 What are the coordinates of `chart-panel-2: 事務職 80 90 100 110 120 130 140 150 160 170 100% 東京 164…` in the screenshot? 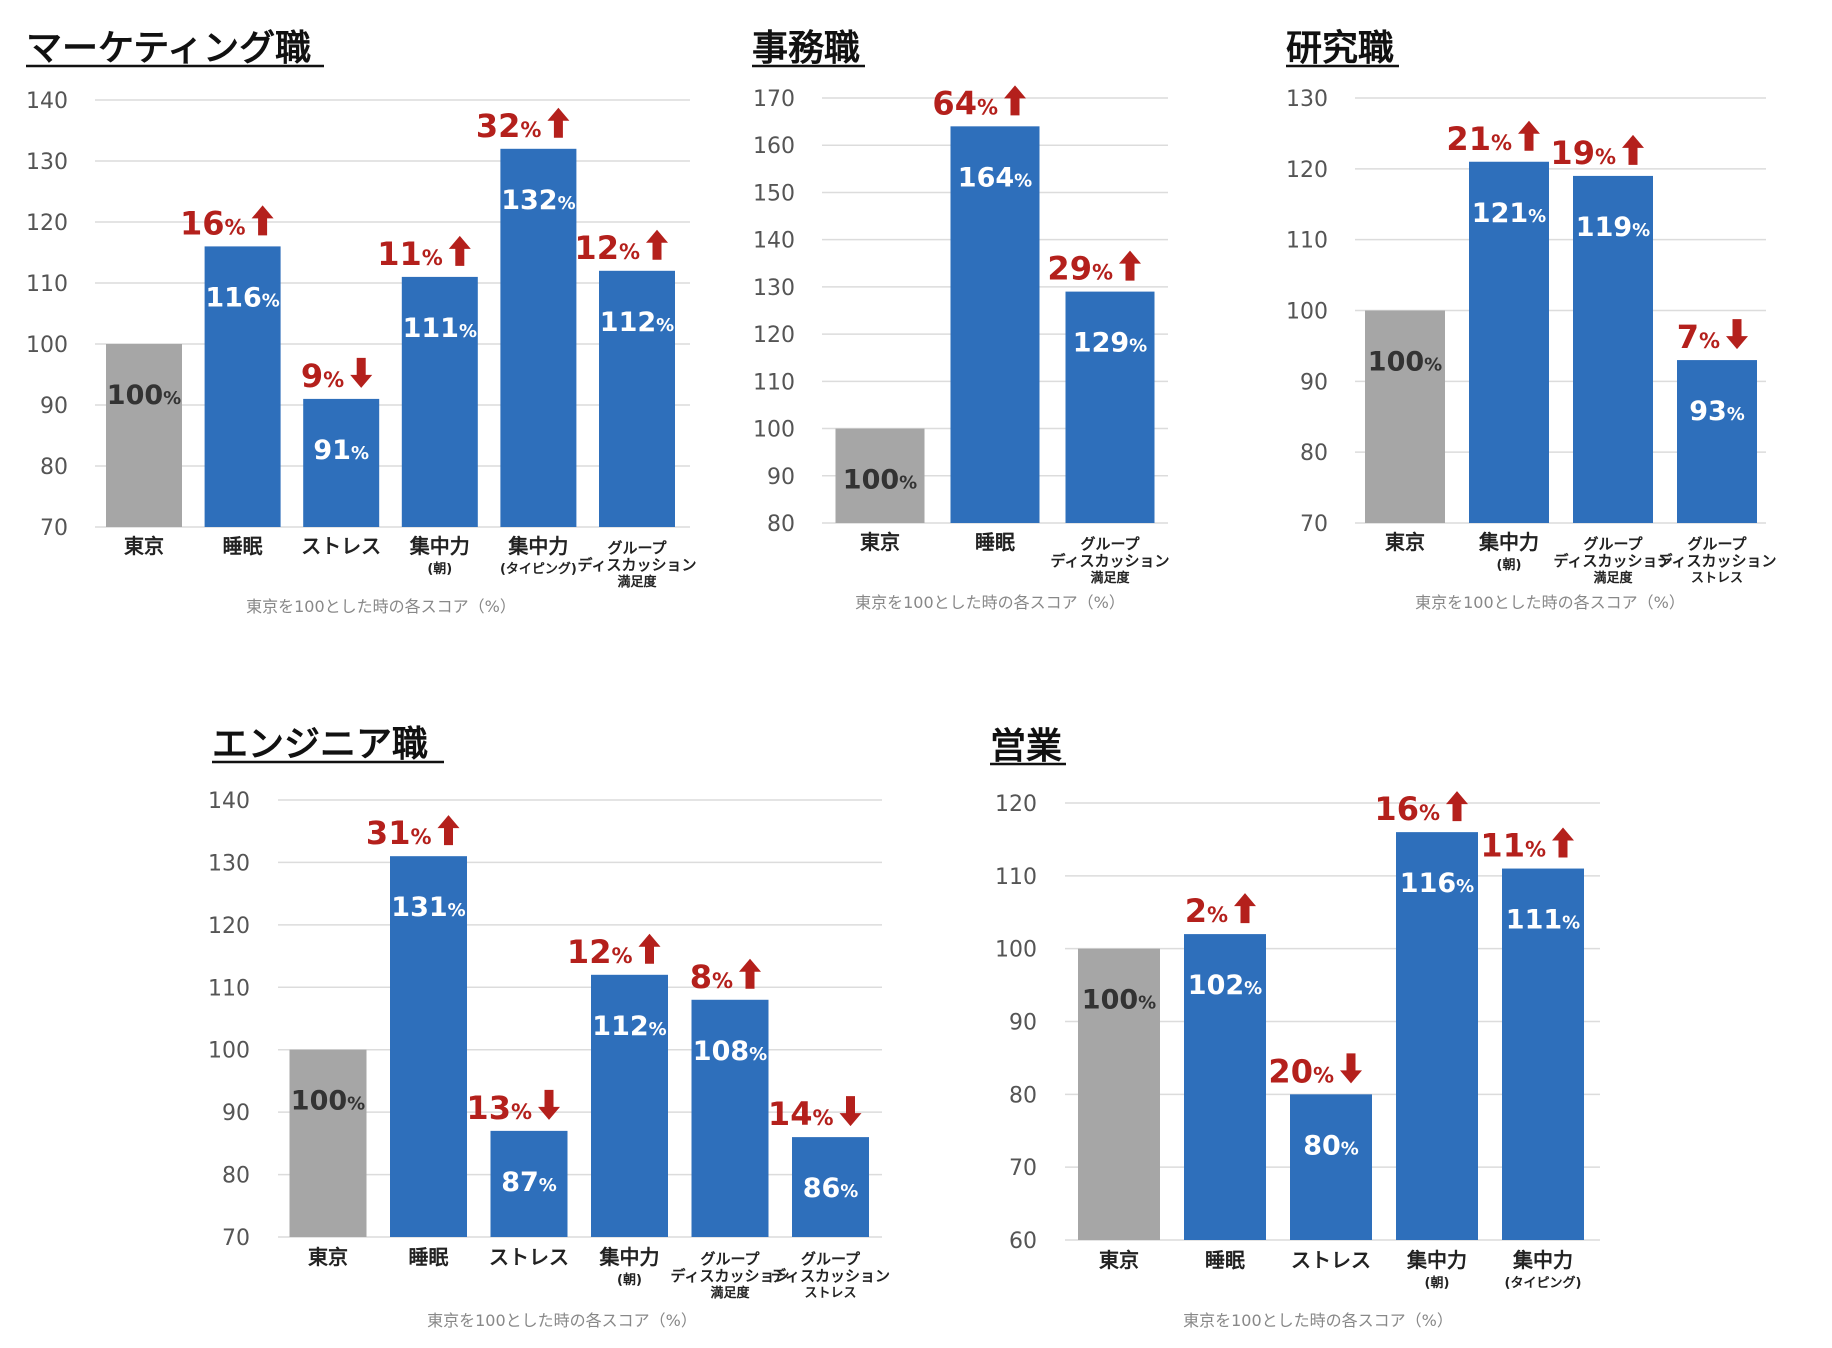 It's located at (960, 320).